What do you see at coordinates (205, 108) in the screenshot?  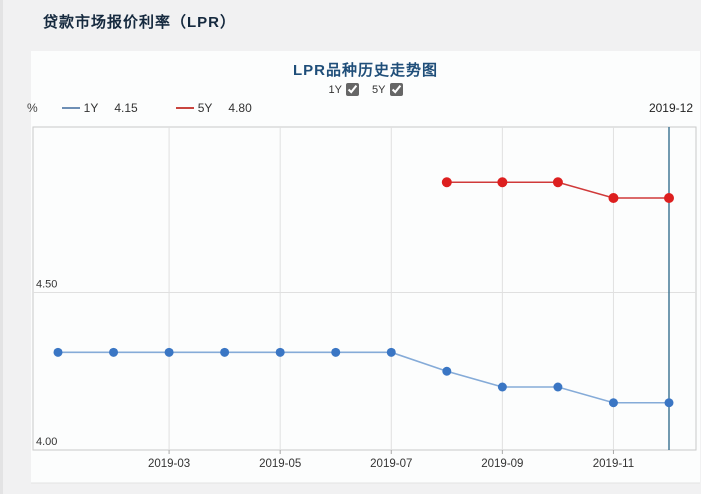 I see `legend-5y-label: 5Y` at bounding box center [205, 108].